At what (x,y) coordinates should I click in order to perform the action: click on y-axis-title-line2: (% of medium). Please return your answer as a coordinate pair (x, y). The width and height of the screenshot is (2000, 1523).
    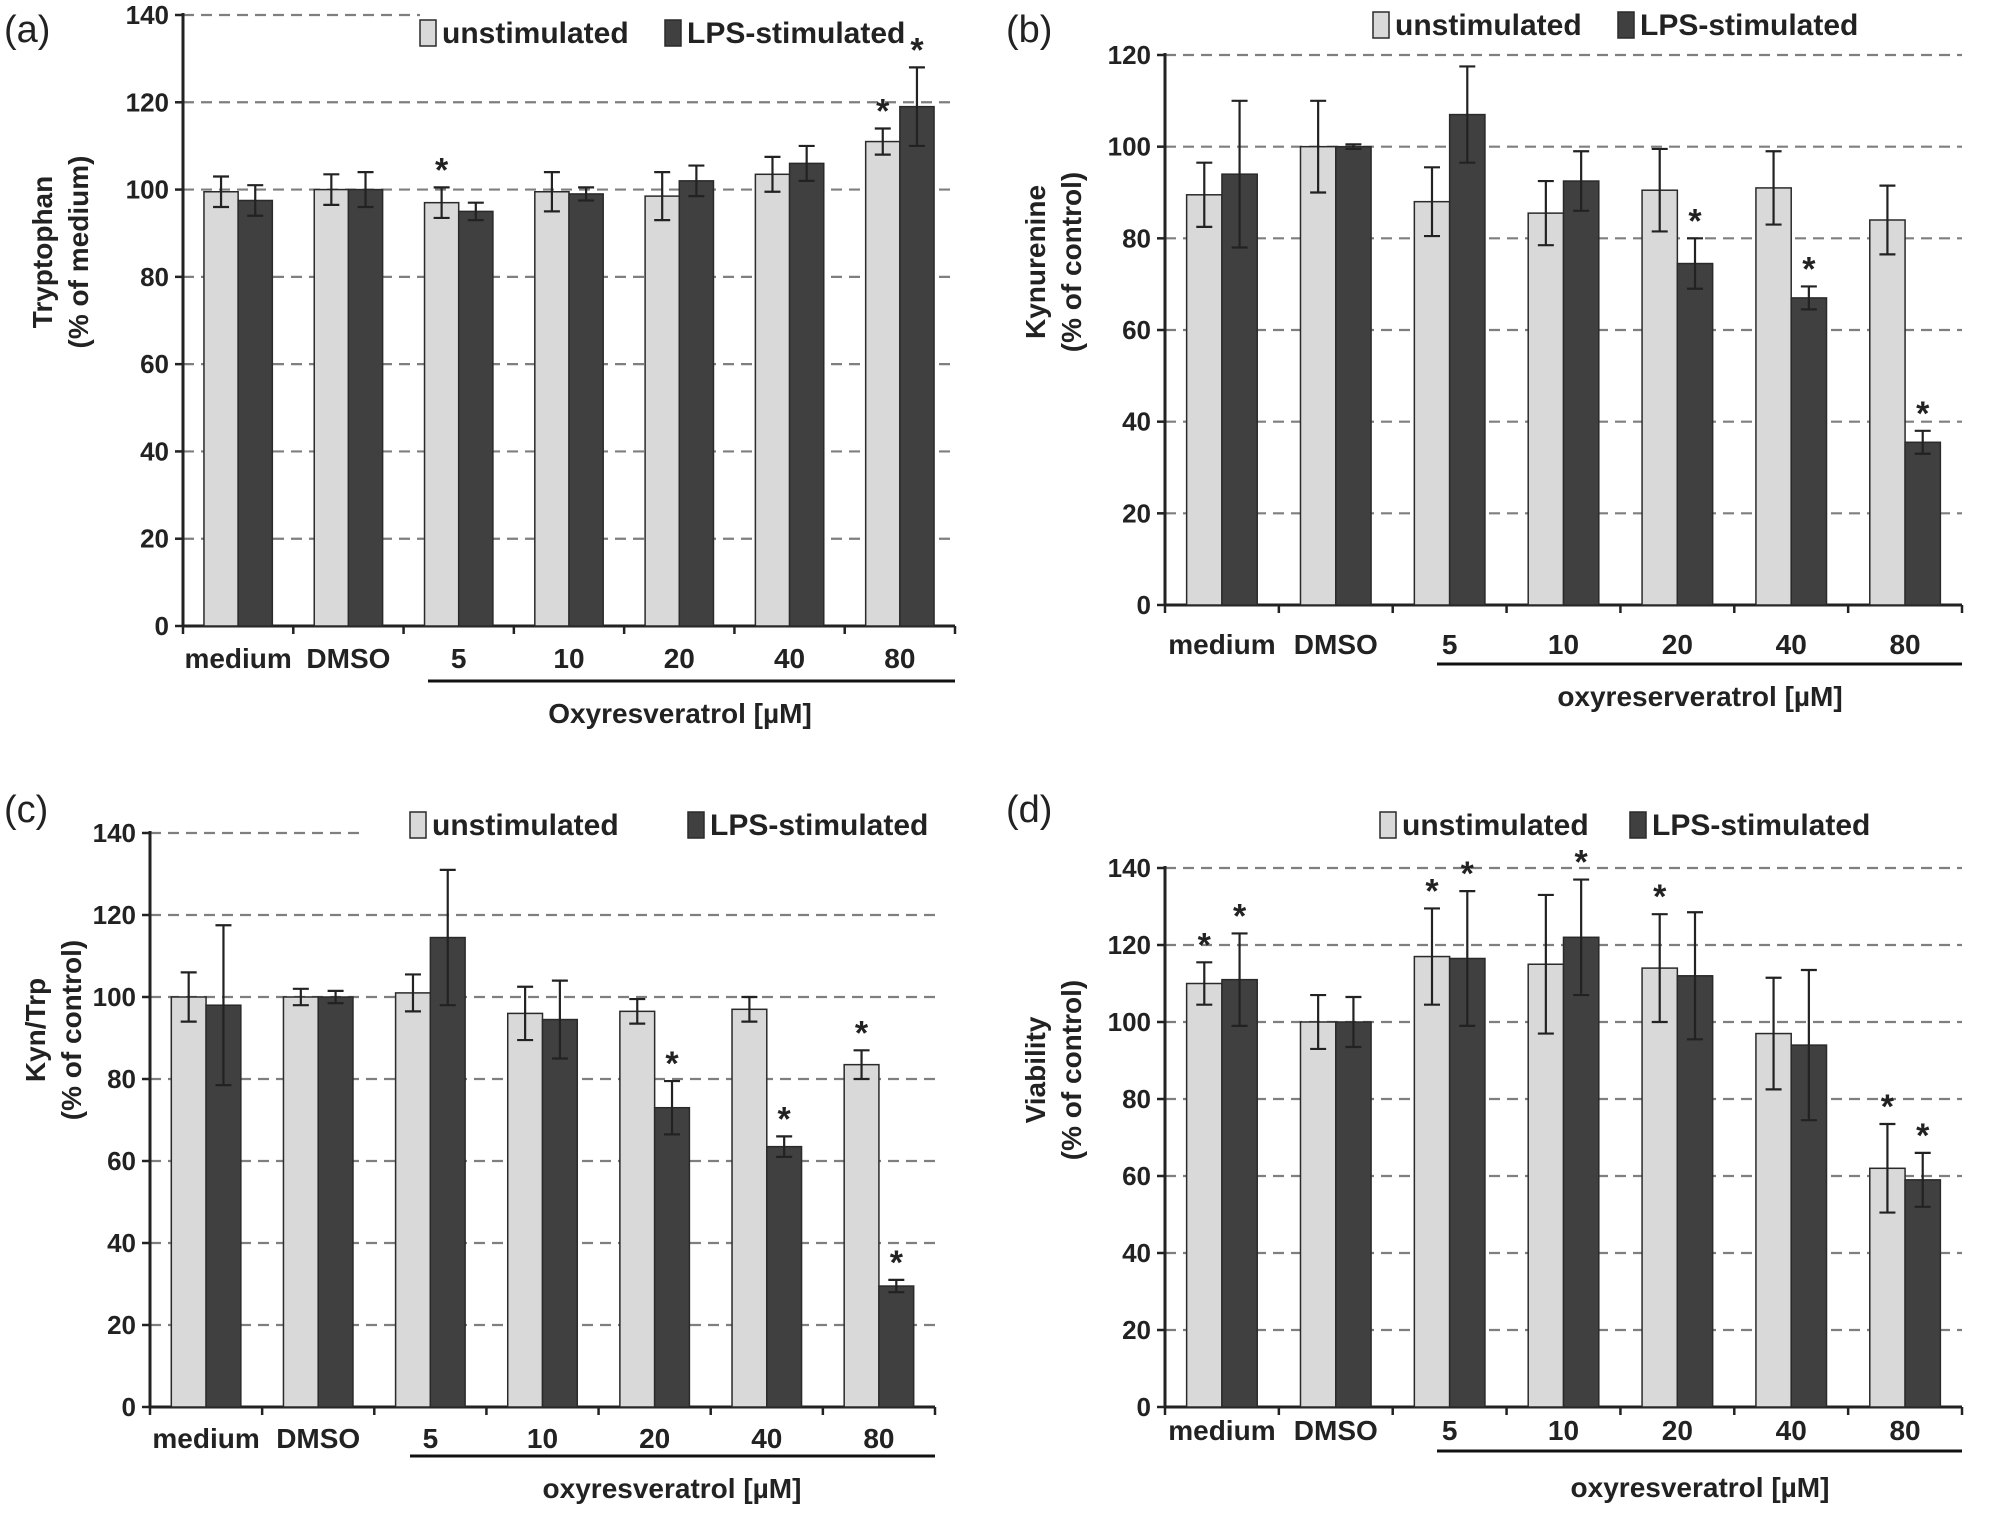
    Looking at the image, I should click on (78, 252).